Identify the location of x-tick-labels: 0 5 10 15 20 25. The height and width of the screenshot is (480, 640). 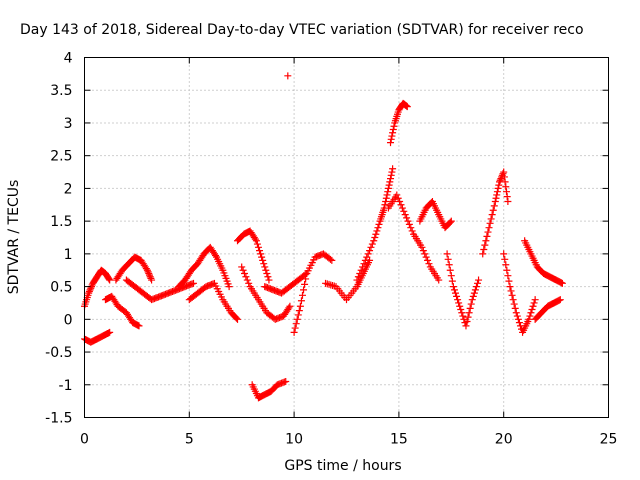
(348, 440).